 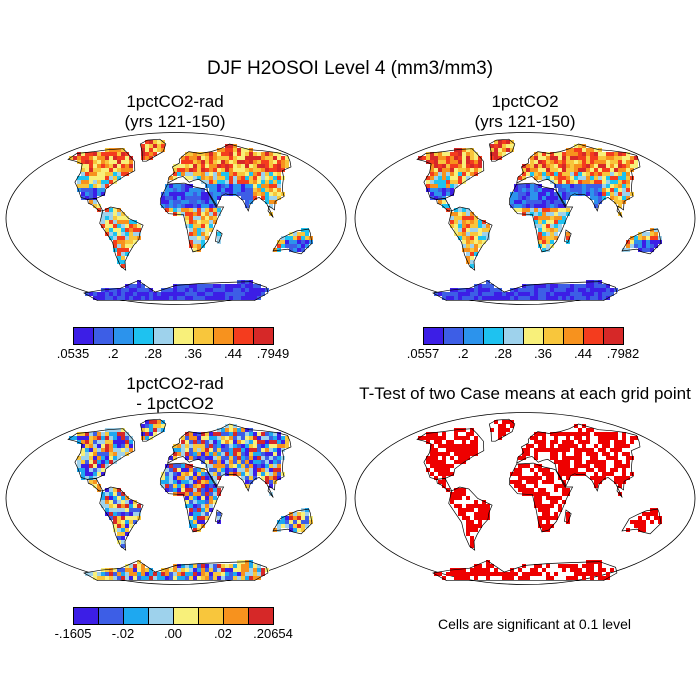 What do you see at coordinates (423, 353) in the screenshot?
I see `colorbar-tick-label: .0557` at bounding box center [423, 353].